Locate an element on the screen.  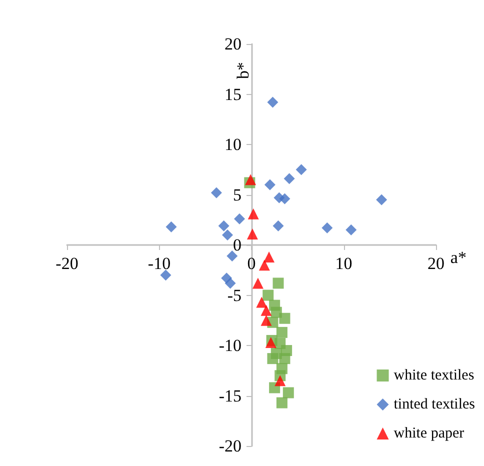
x-tick-label: -10 is located at coordinates (159, 263).